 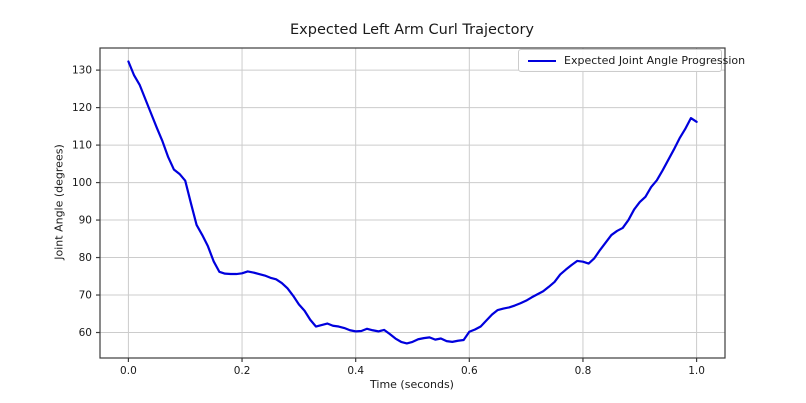 I want to click on legend-entry-label: Expected Joint Angle Progression, so click(x=655, y=60).